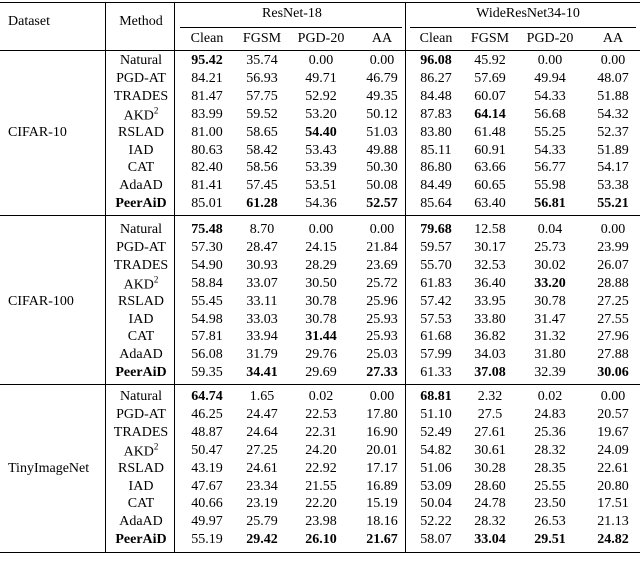 The image size is (640, 574). What do you see at coordinates (550, 247) in the screenshot?
I see `cell: 25.73` at bounding box center [550, 247].